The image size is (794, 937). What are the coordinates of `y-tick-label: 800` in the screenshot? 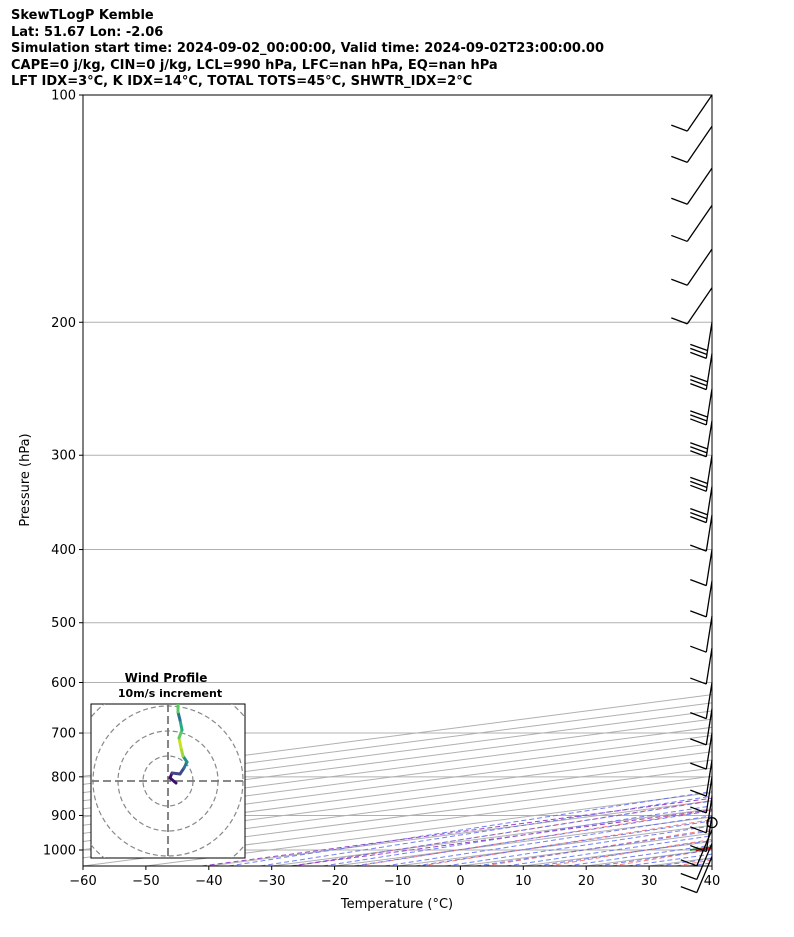 It's located at (63, 777).